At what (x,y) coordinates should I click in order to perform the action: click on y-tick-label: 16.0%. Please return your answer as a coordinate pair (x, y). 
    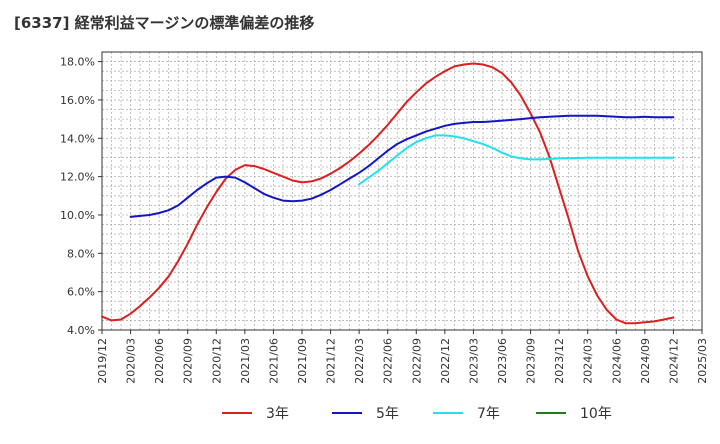
    Looking at the image, I should click on (77, 100).